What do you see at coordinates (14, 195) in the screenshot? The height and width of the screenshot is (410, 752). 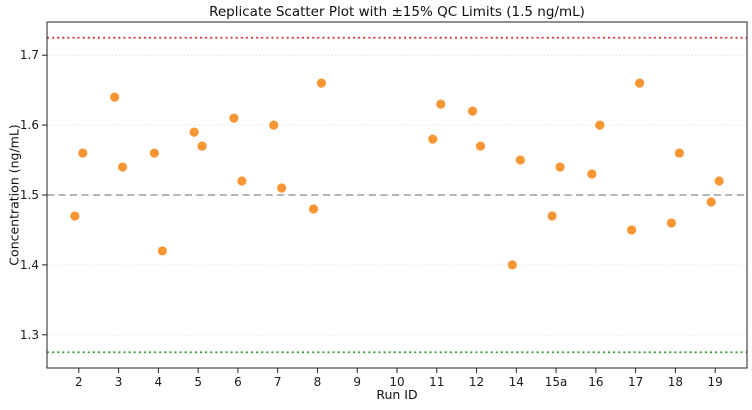 I see `y-axis-label: Concentration (ng/mL)` at bounding box center [14, 195].